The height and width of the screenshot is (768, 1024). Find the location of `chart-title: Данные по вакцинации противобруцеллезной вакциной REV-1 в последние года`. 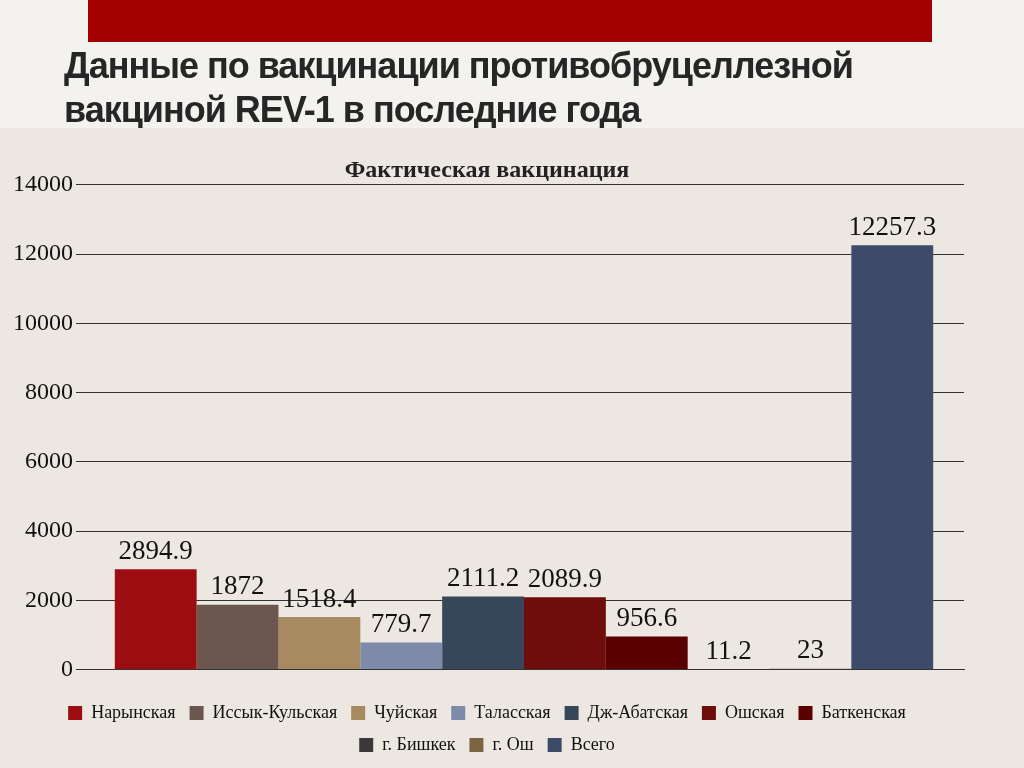

chart-title: Данные по вакцинации противобруцеллезной вакциной REV-1 в последние года is located at coordinates (459, 88).